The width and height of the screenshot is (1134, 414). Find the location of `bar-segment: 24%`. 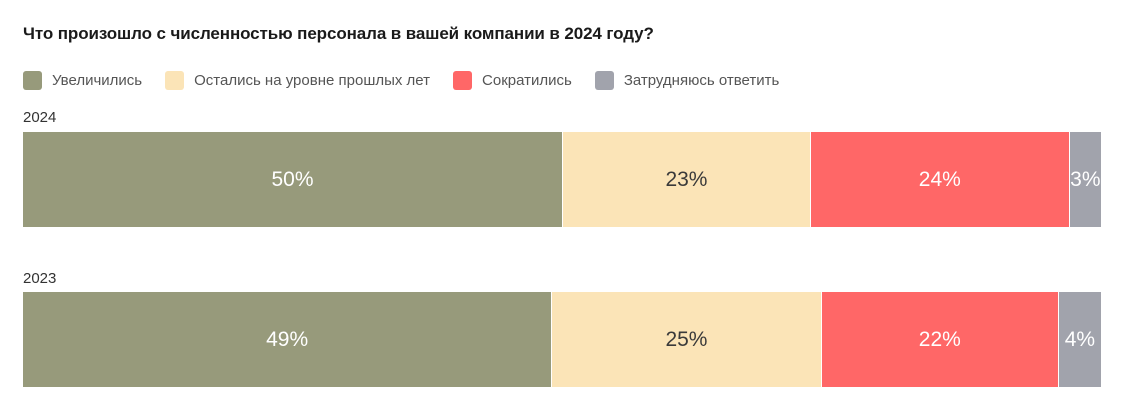

bar-segment: 24% is located at coordinates (939, 179).